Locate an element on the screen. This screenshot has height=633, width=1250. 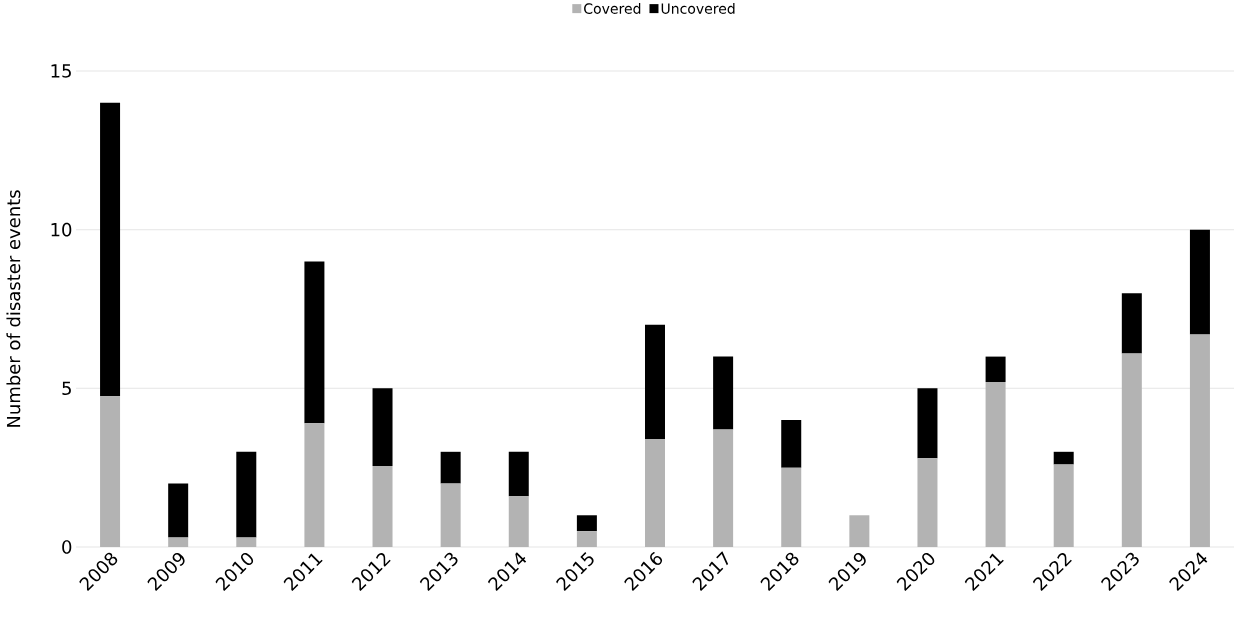
y-axis-title: Number of disaster events is located at coordinates (13, 308).